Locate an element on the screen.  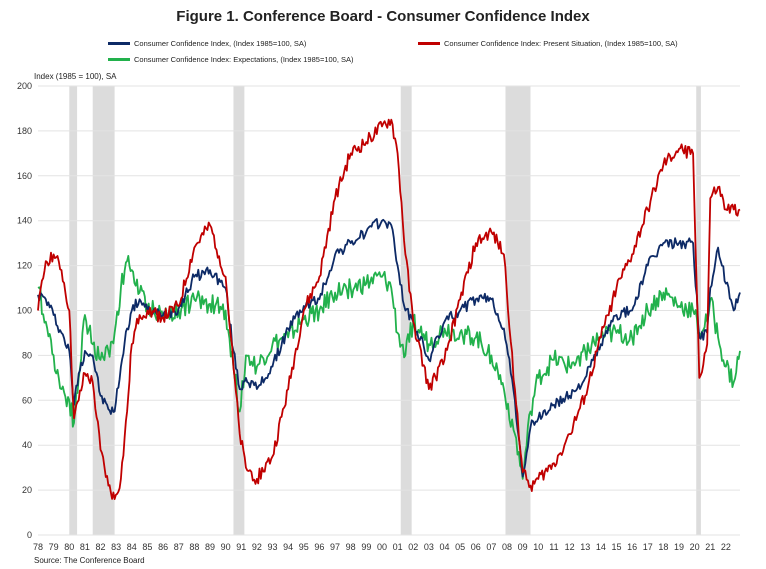
x-tick-label-87: 87 is located at coordinates (179, 547).